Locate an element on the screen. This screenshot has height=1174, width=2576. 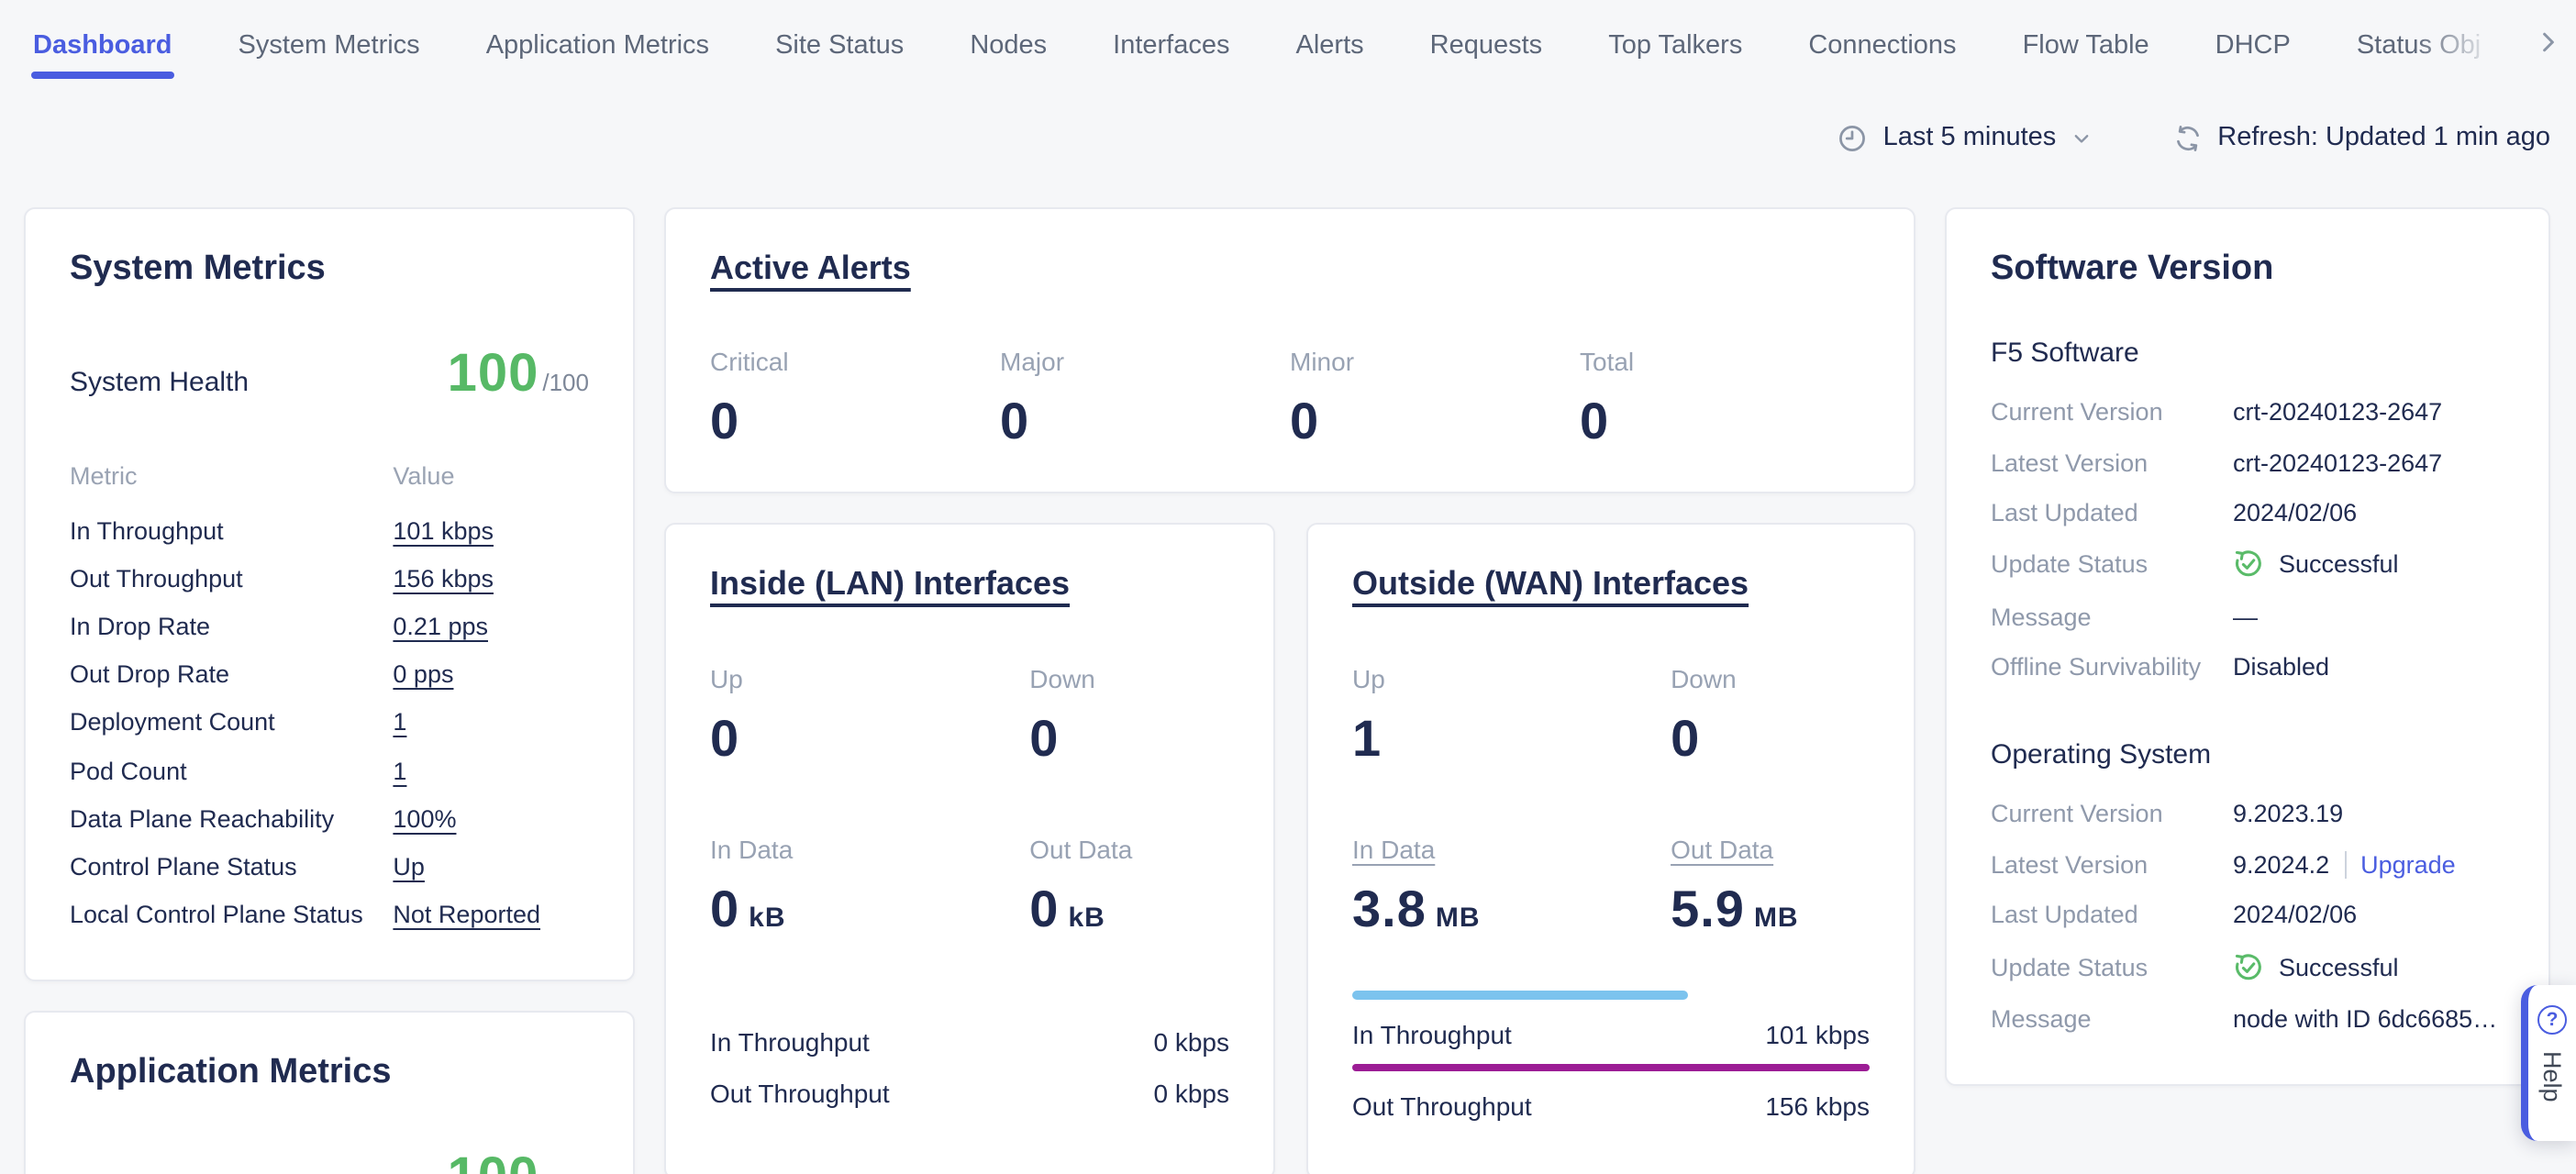
table-row: Control Plane Status Up is located at coordinates (329, 867).